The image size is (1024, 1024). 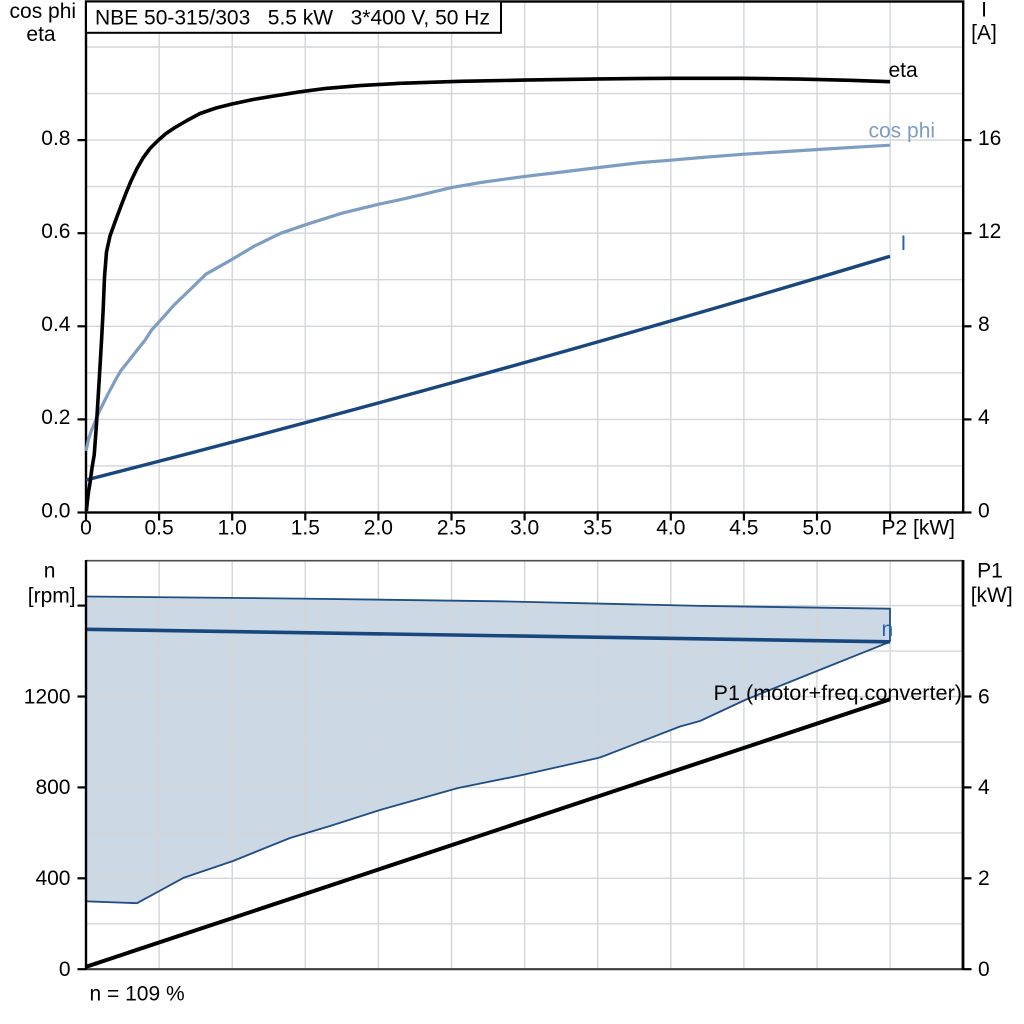 What do you see at coordinates (989, 138) in the screenshot?
I see `svg-text: 16` at bounding box center [989, 138].